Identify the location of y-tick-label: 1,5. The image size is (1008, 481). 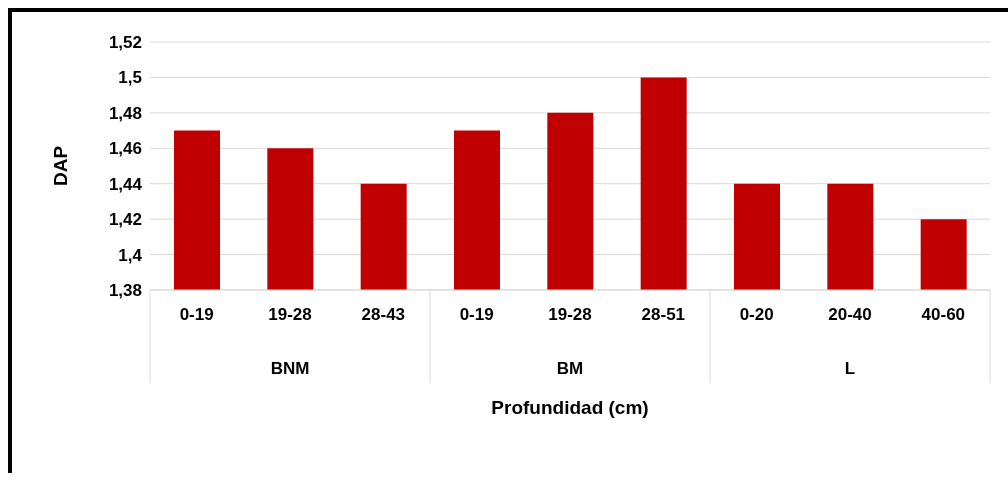
(130, 78).